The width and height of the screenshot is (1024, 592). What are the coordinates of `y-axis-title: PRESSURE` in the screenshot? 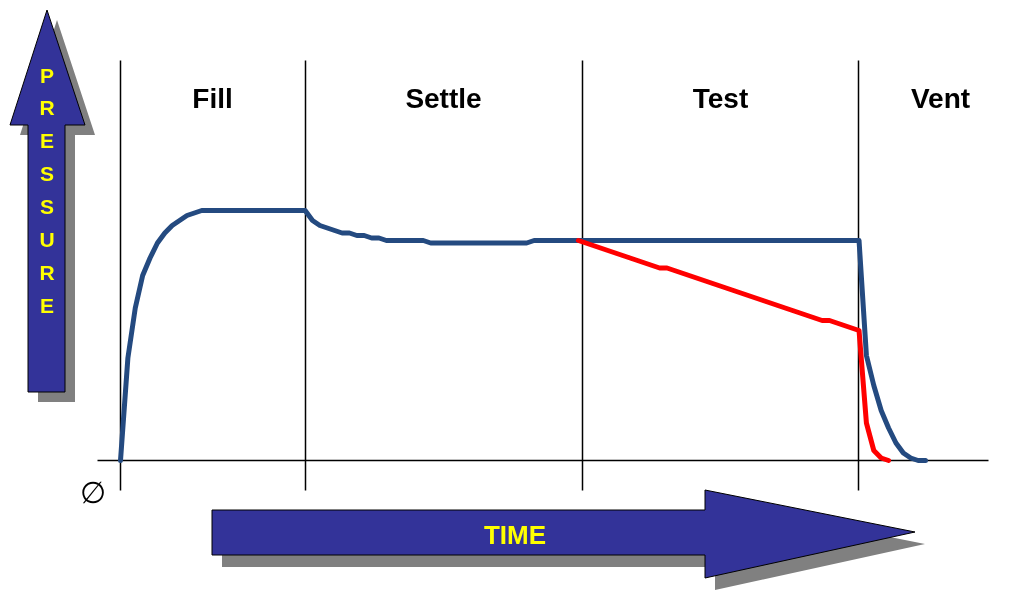 It's located at (47, 190).